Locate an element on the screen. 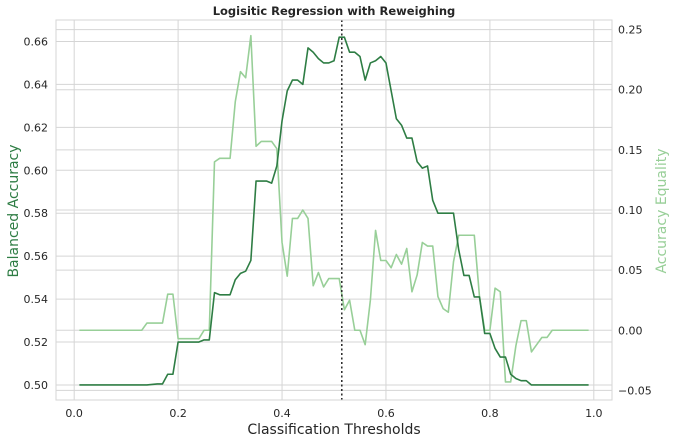 The width and height of the screenshot is (676, 443). x-tick-label: 0.4 is located at coordinates (282, 413).